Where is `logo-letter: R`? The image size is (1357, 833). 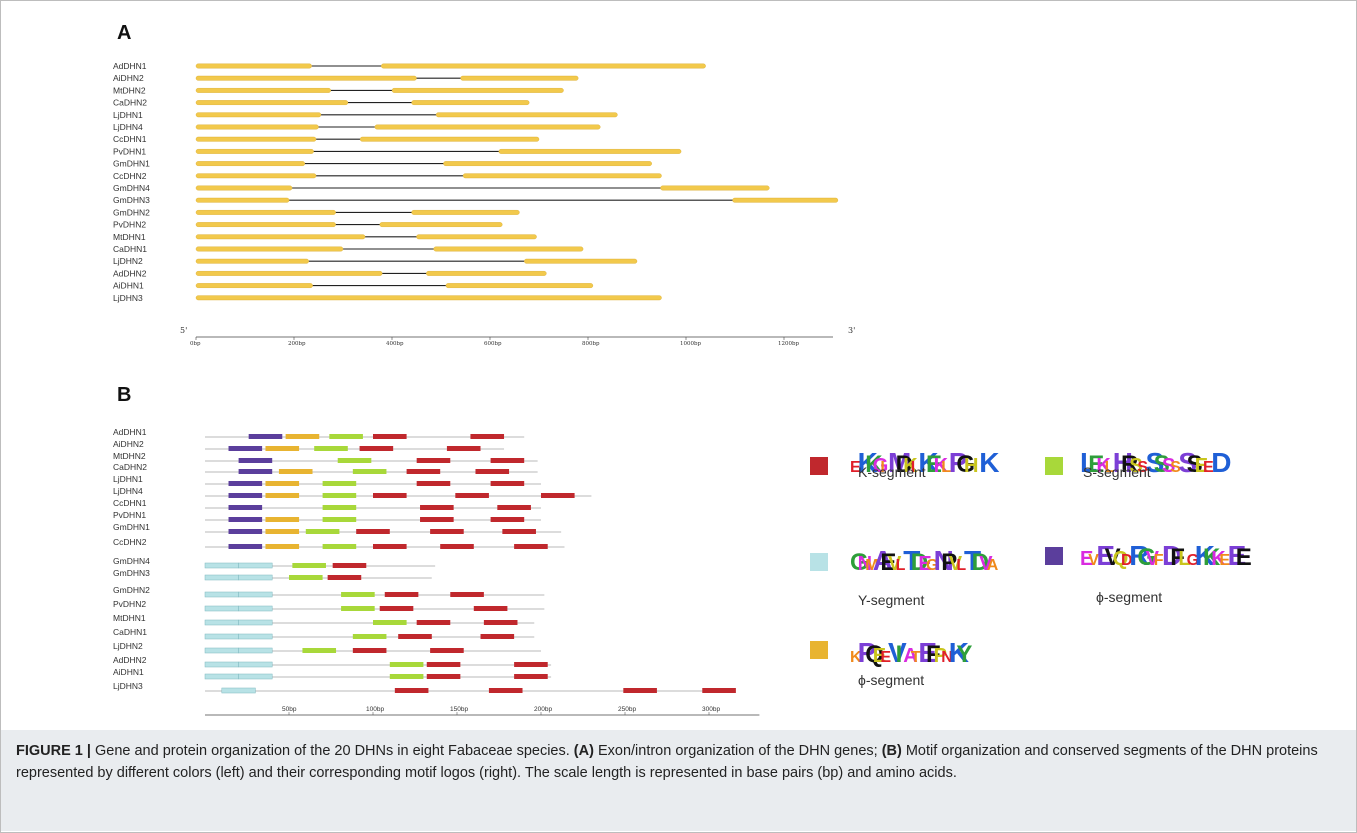 logo-letter: R is located at coordinates (1129, 464).